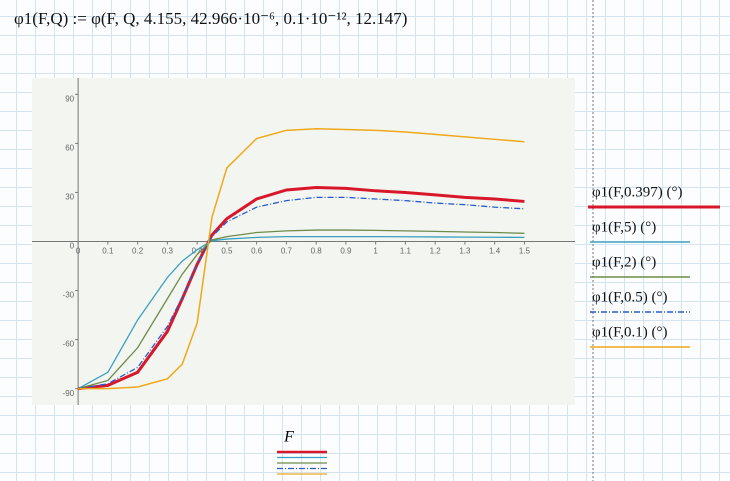 This screenshot has width=730, height=481. I want to click on x-tick-label: 1.2, so click(436, 251).